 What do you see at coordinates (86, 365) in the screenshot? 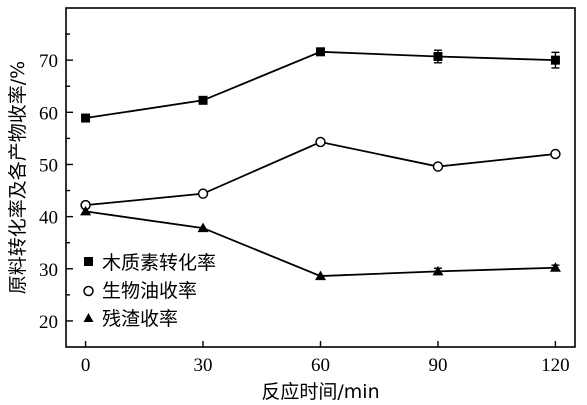
I see `x-tick-label: 0` at bounding box center [86, 365].